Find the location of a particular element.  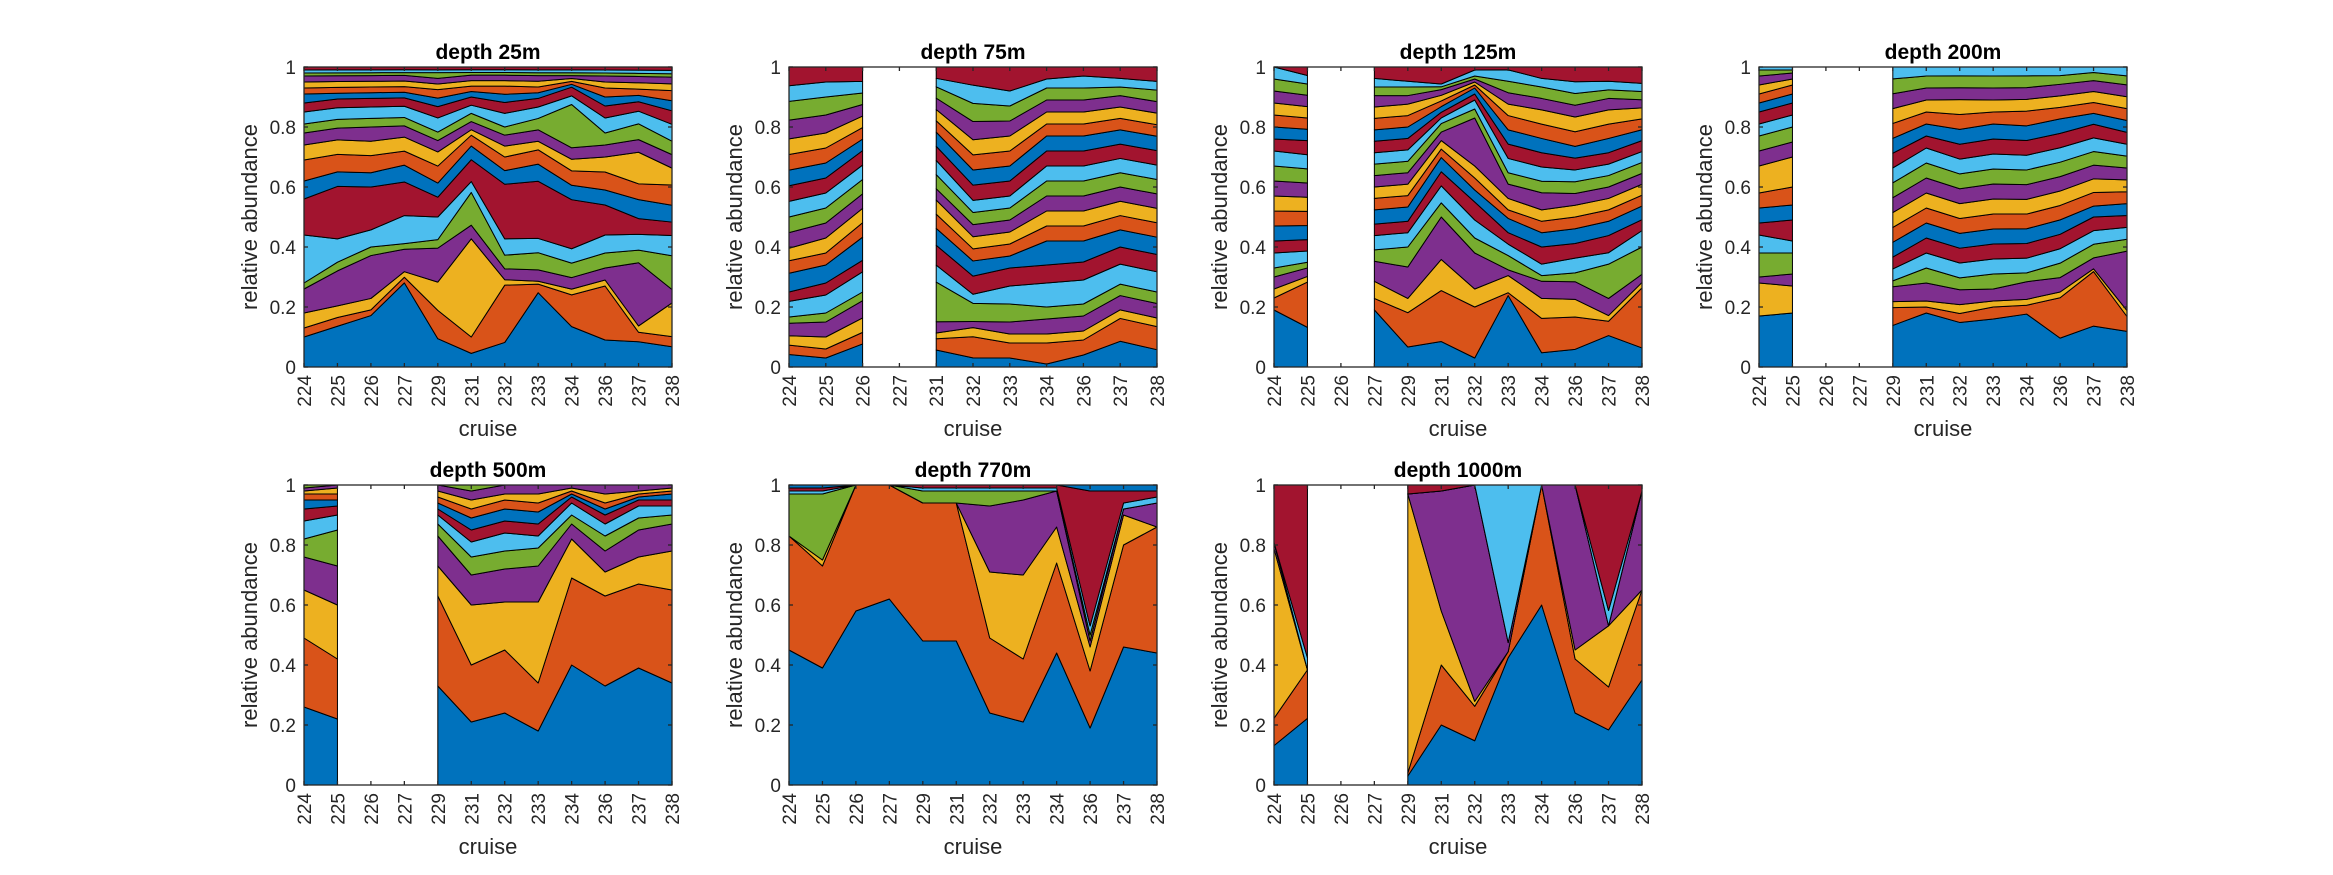

area-s3 is located at coordinates (1775, 299).